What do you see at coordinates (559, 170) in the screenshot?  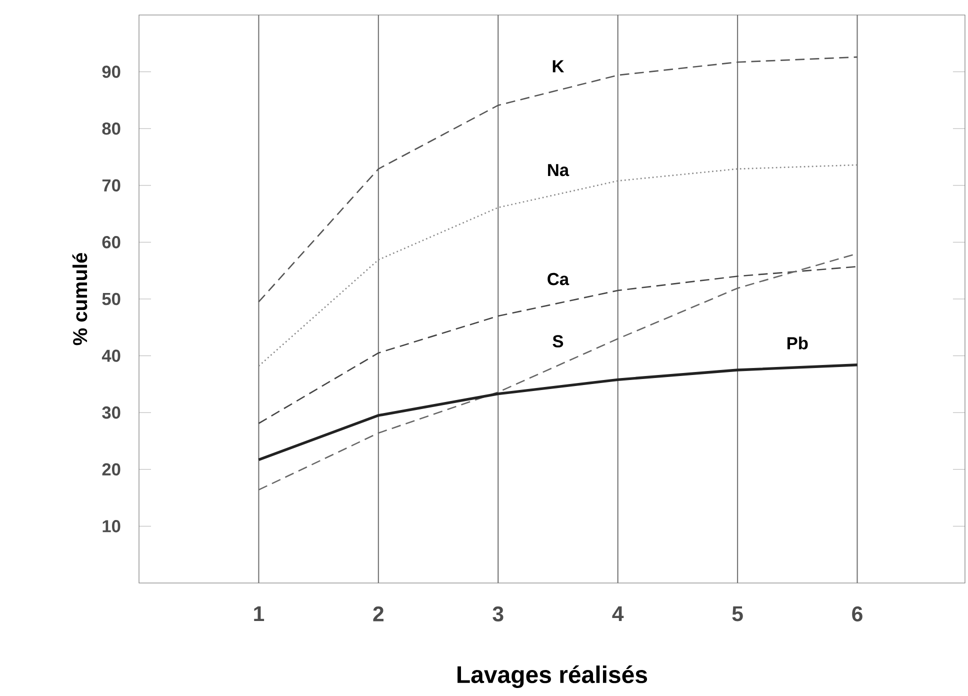 I see `series-label: Na` at bounding box center [559, 170].